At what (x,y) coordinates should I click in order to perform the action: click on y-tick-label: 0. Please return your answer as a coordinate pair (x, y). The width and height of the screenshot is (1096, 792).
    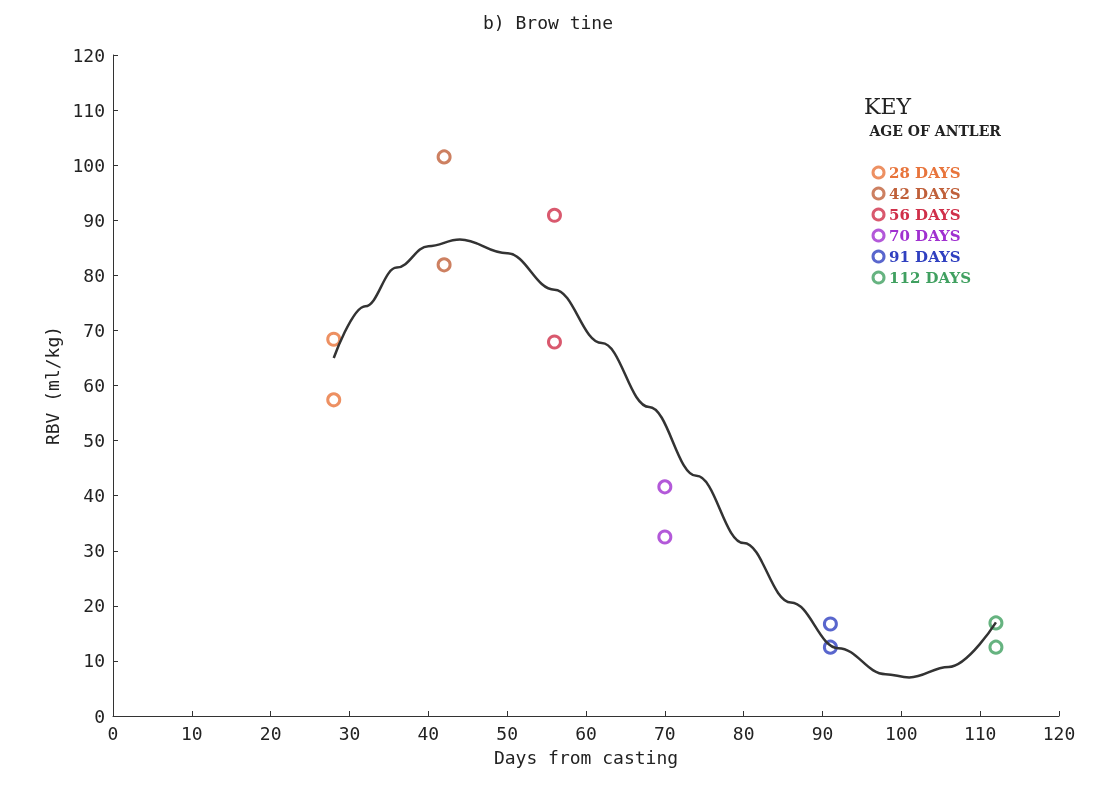
    Looking at the image, I should click on (99, 716).